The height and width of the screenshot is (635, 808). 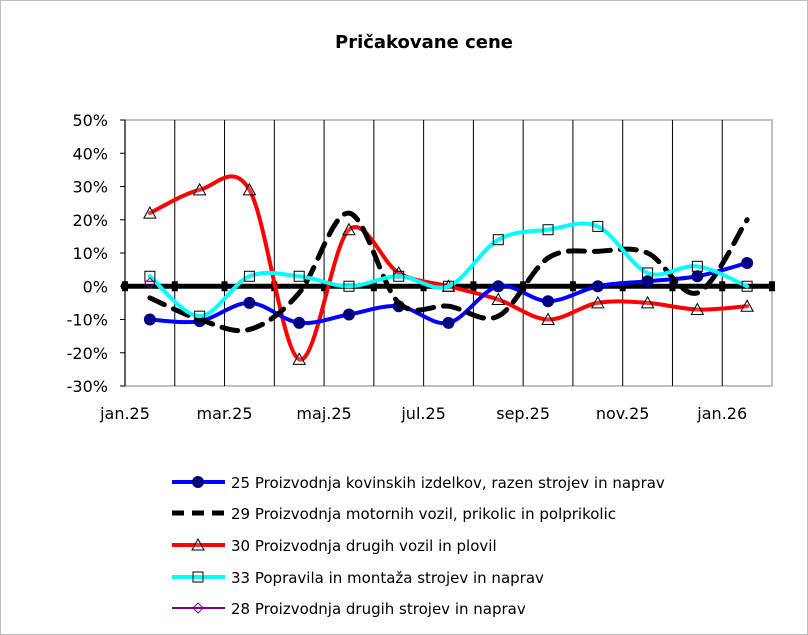 What do you see at coordinates (422, 413) in the screenshot?
I see `x-tick-label: jul.25` at bounding box center [422, 413].